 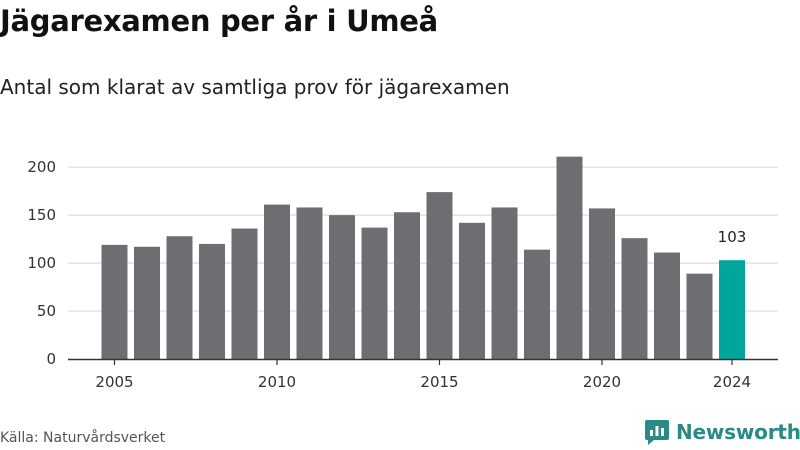 What do you see at coordinates (342, 287) in the screenshot?
I see `bar-2012` at bounding box center [342, 287].